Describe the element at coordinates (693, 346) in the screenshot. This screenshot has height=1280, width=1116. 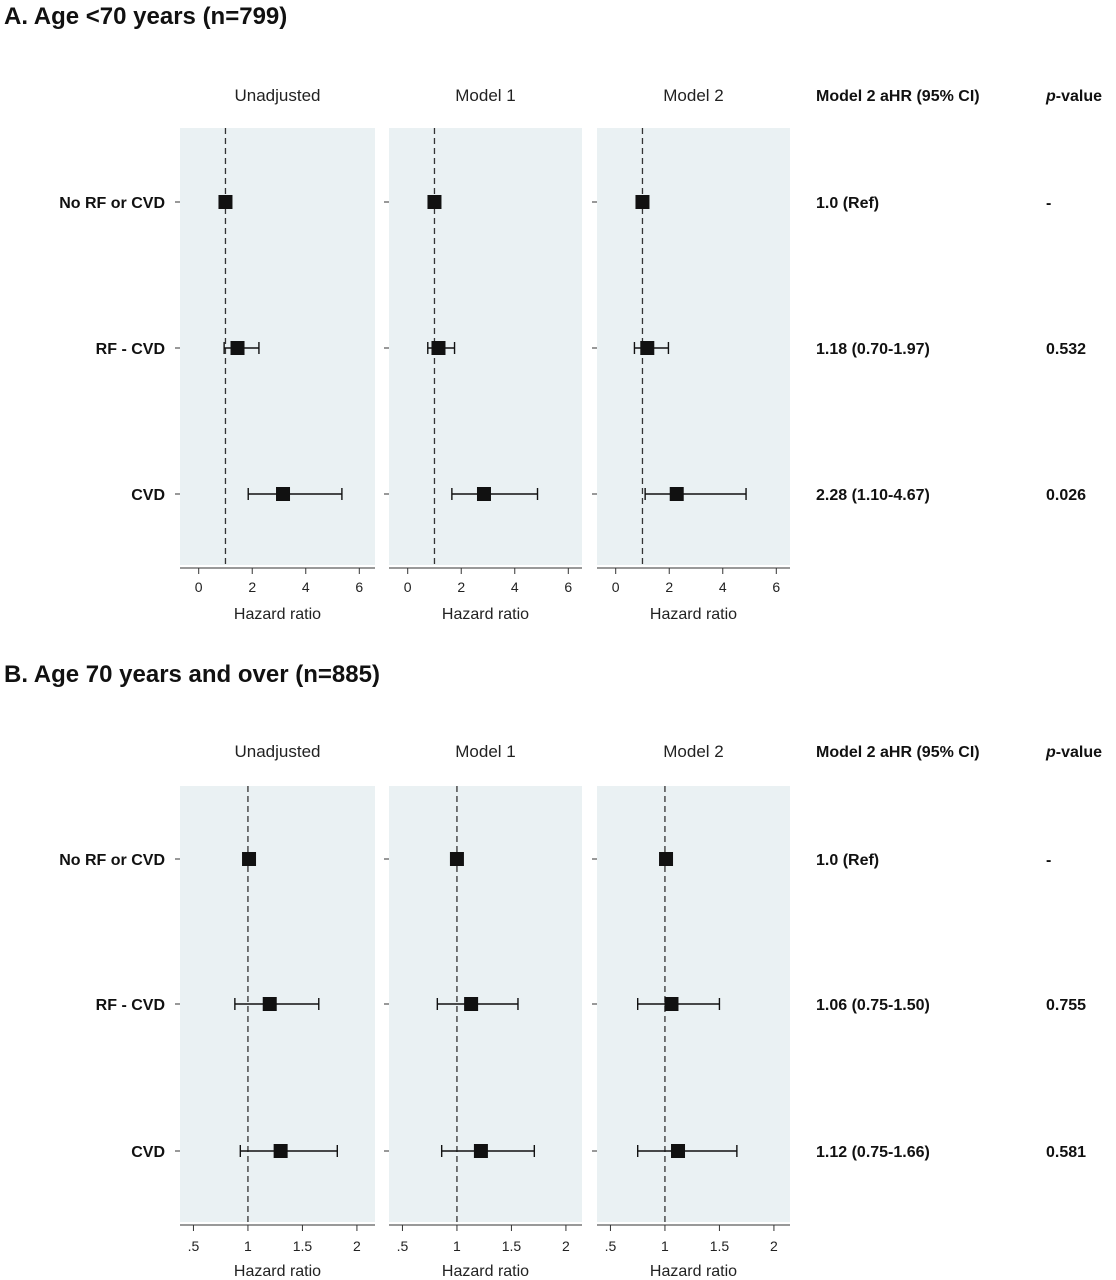
I see `panel-background` at that location.